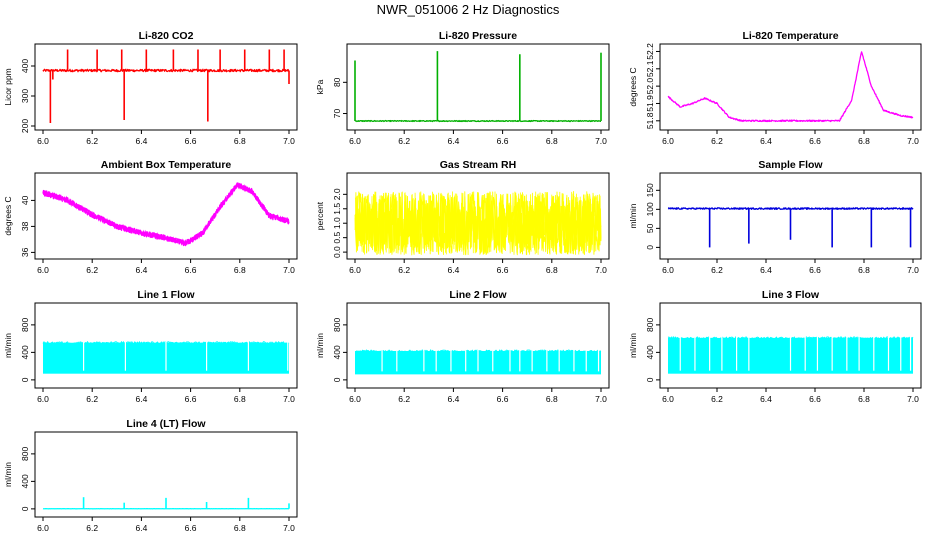 The width and height of the screenshot is (936, 540). I want to click on y-tick-label: 70, so click(337, 114).